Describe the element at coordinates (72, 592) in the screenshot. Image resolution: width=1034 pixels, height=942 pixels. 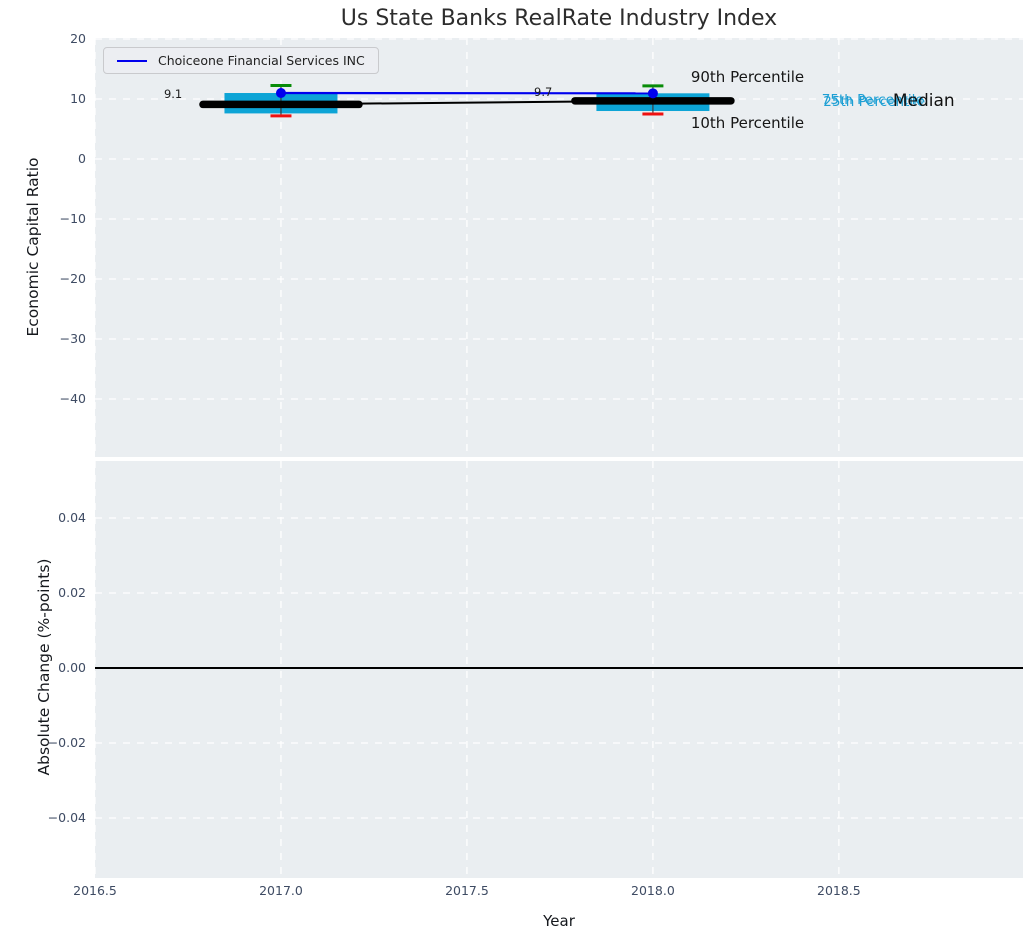
I see `y-tick-label: 0.02` at that location.